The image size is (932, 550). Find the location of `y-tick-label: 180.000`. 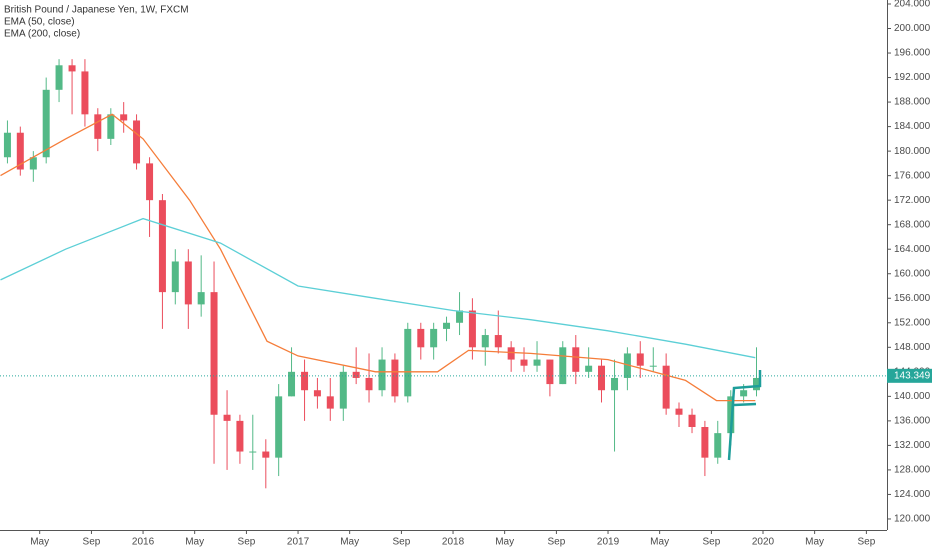

y-tick-label: 180.000 is located at coordinates (912, 151).